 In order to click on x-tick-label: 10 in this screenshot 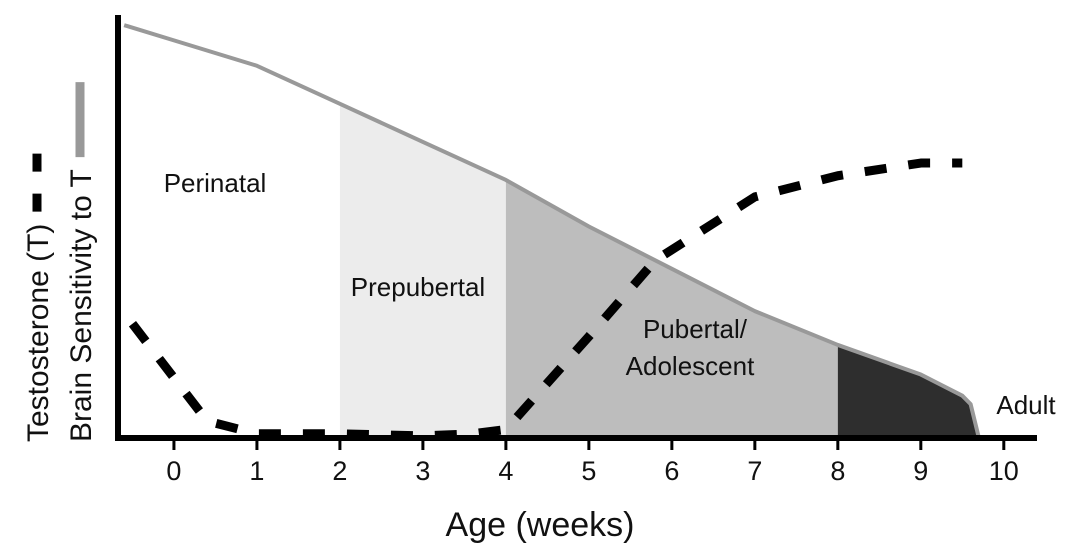, I will do `click(1004, 471)`.